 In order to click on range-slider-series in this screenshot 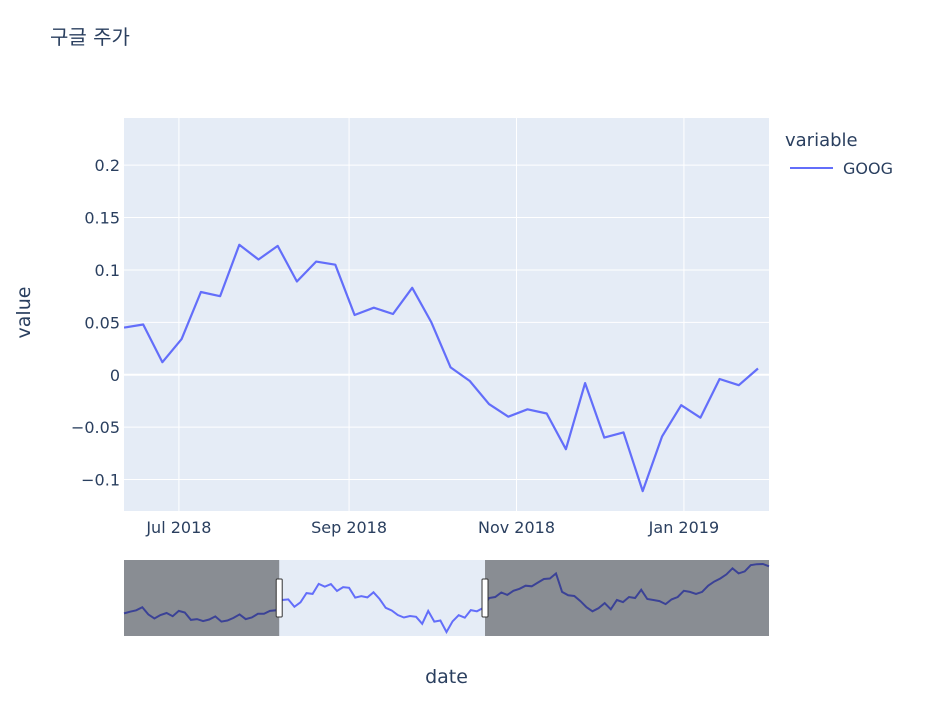, I will do `click(446, 598)`.